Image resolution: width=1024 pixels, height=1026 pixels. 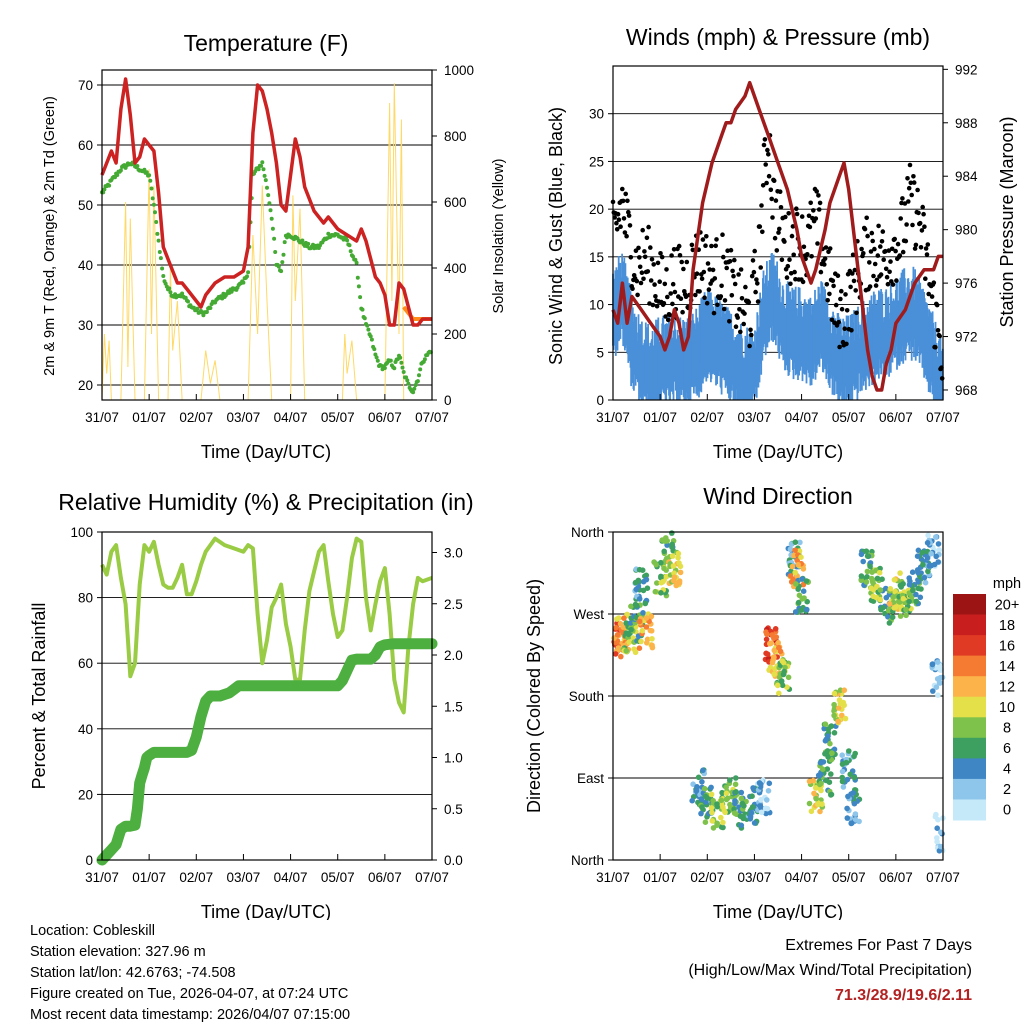 What do you see at coordinates (969, 666) in the screenshot?
I see `legend-swatch` at bounding box center [969, 666].